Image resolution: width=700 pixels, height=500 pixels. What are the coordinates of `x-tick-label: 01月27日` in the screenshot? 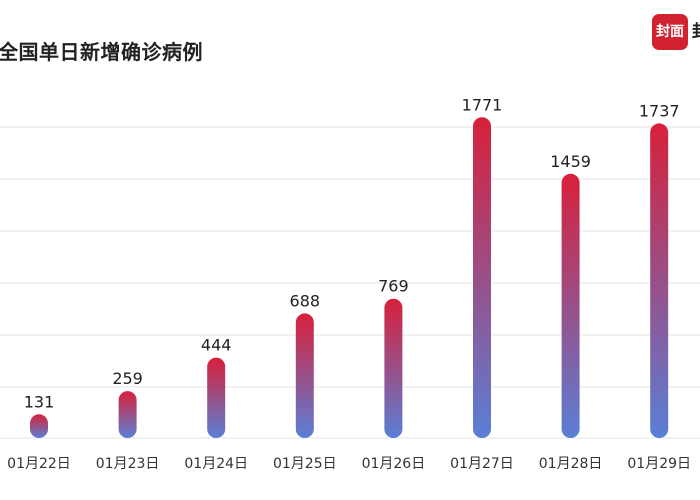 It's located at (482, 464).